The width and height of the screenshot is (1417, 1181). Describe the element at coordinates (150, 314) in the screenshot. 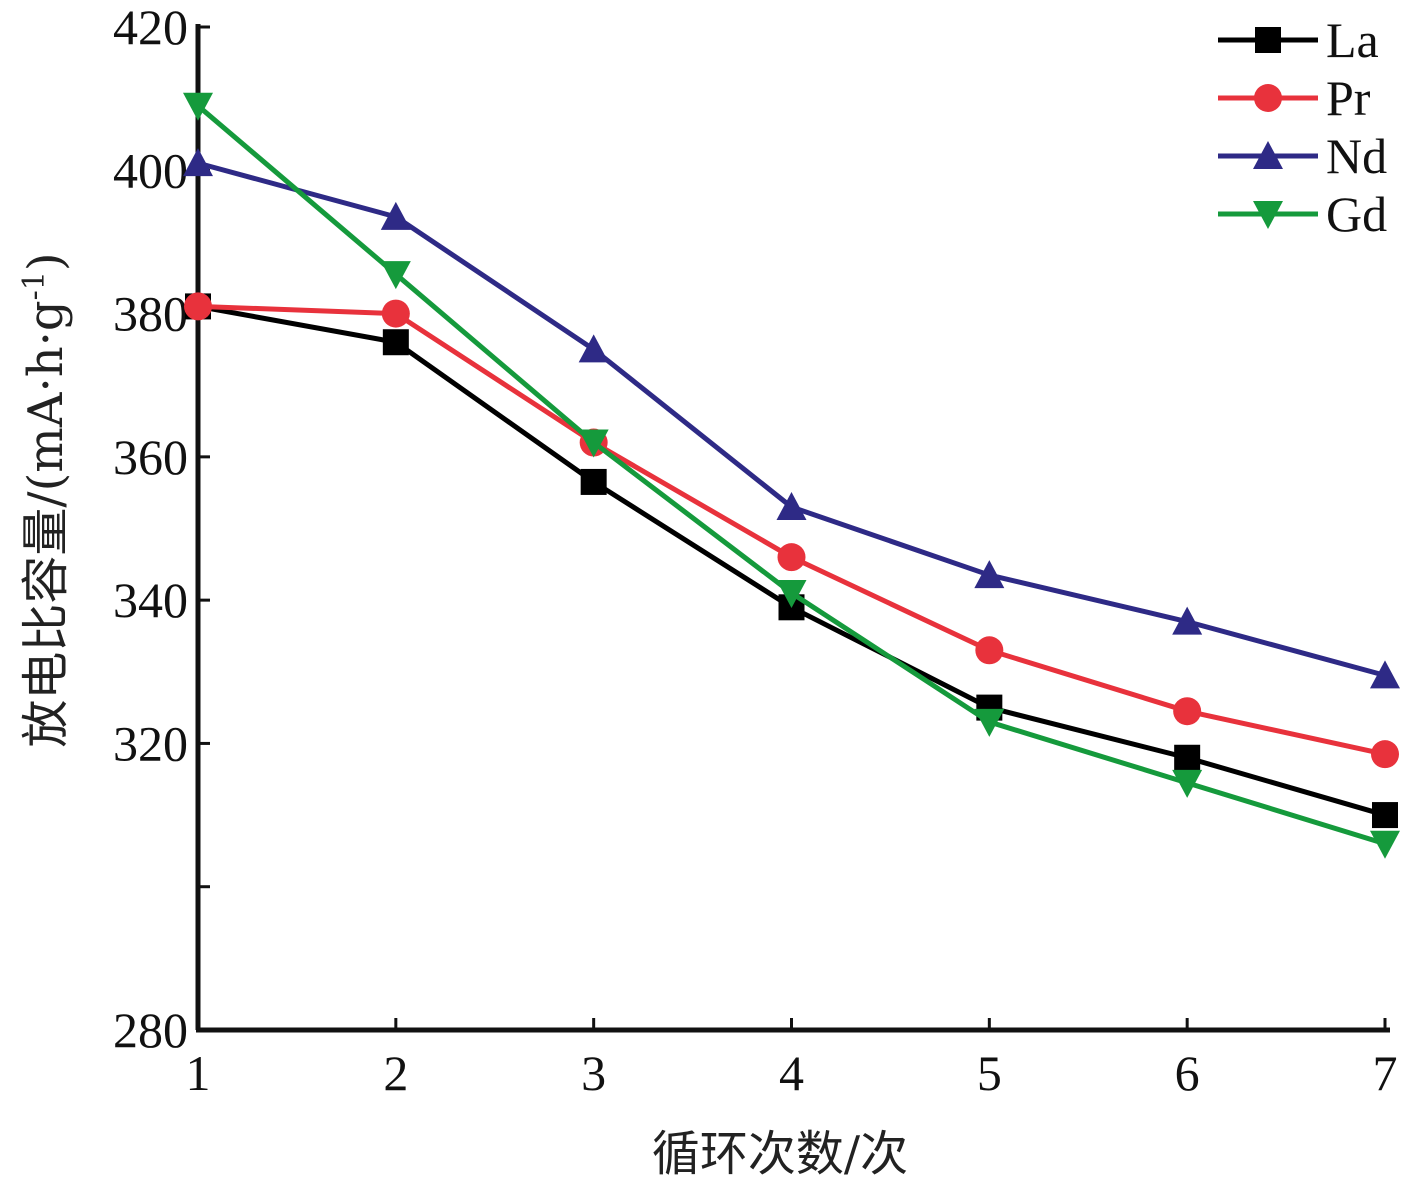

I see `y-tick-label: 380` at that location.